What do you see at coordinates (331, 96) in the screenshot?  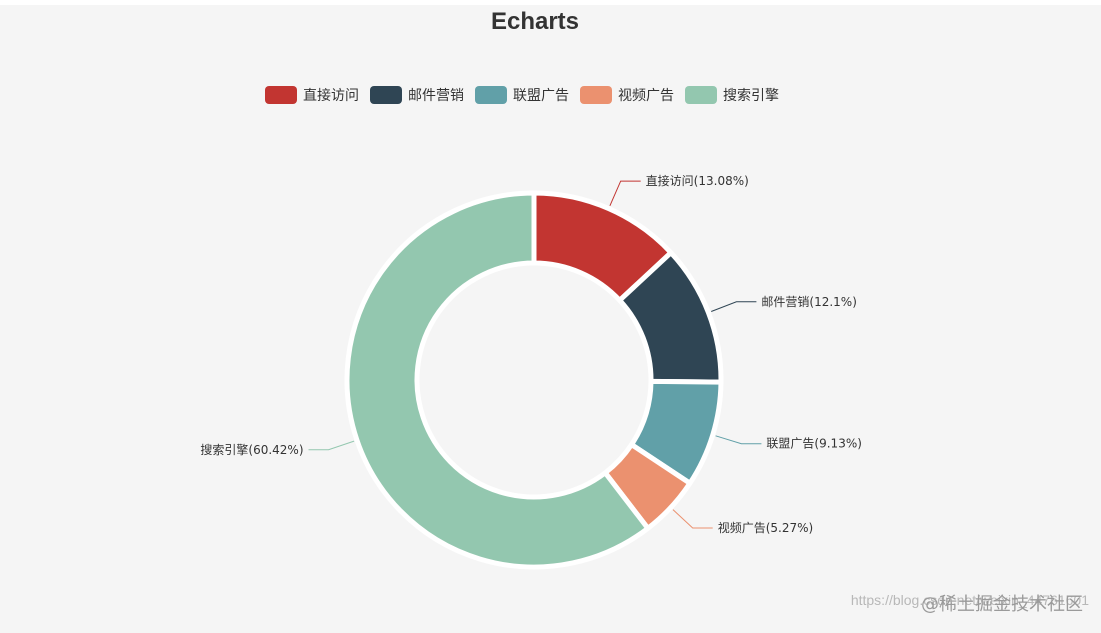 I see `legend-label: 直接访问` at bounding box center [331, 96].